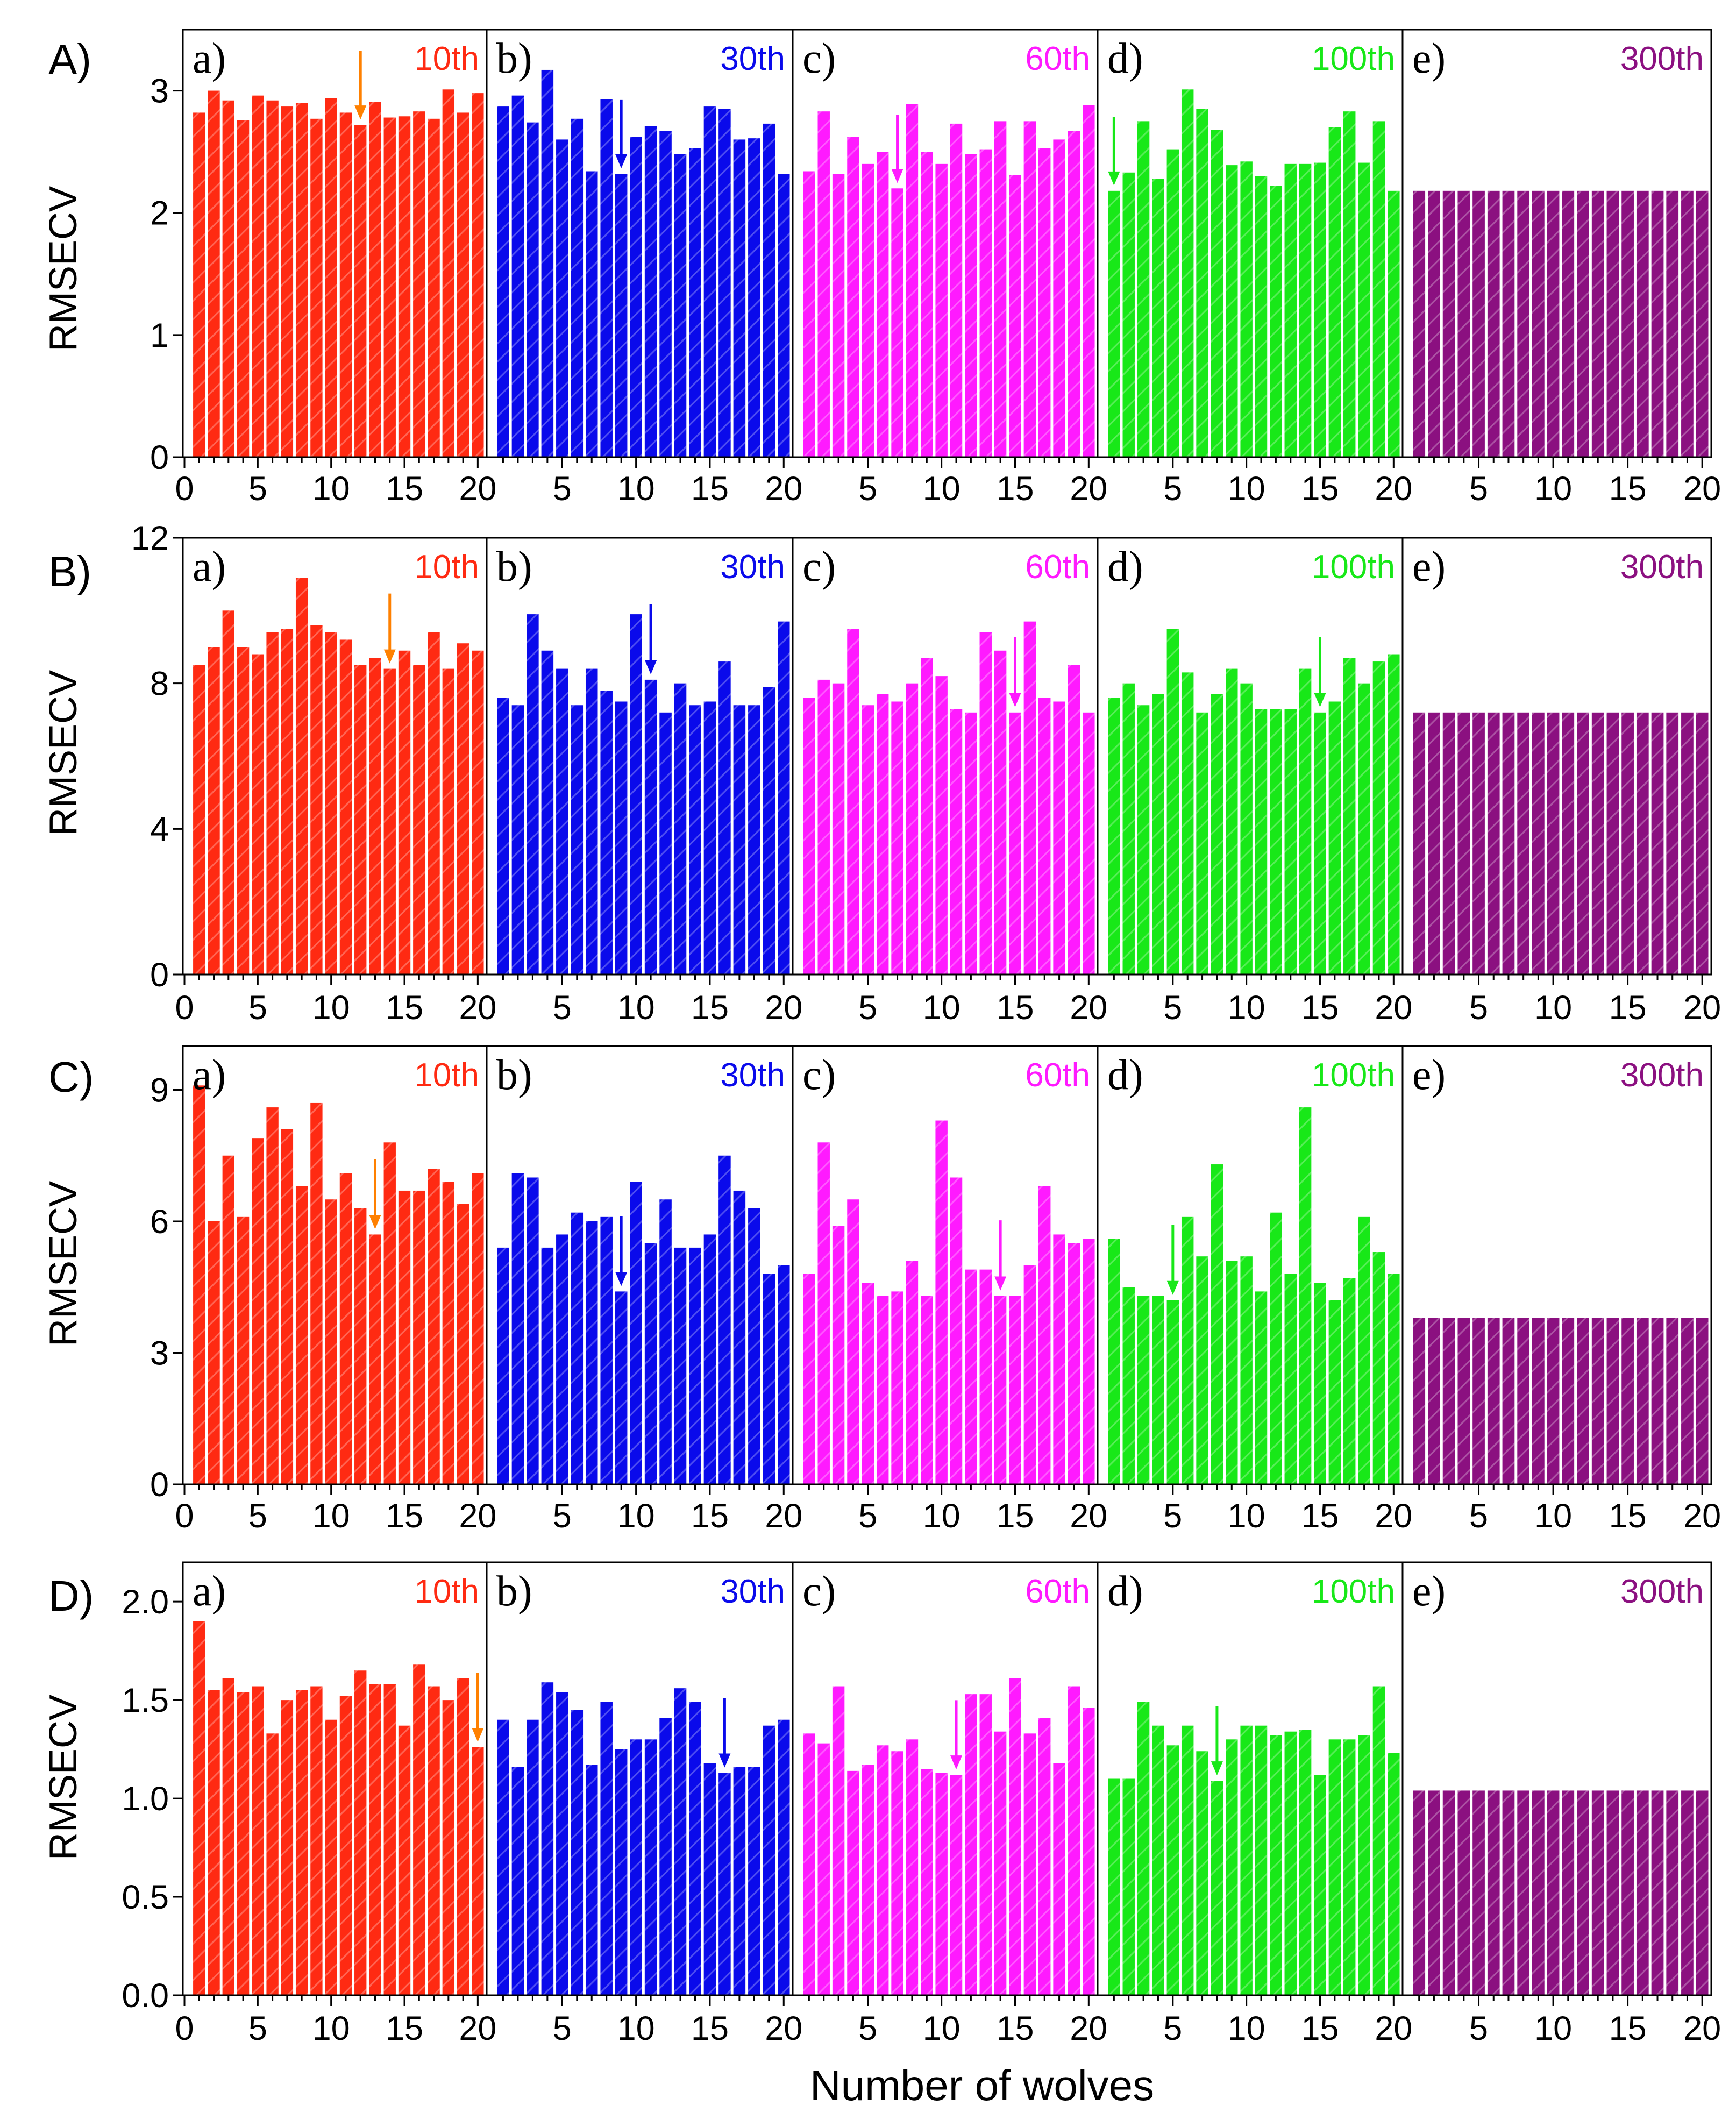 This screenshot has height=2120, width=1736. I want to click on panel-frame, so click(1557, 756).